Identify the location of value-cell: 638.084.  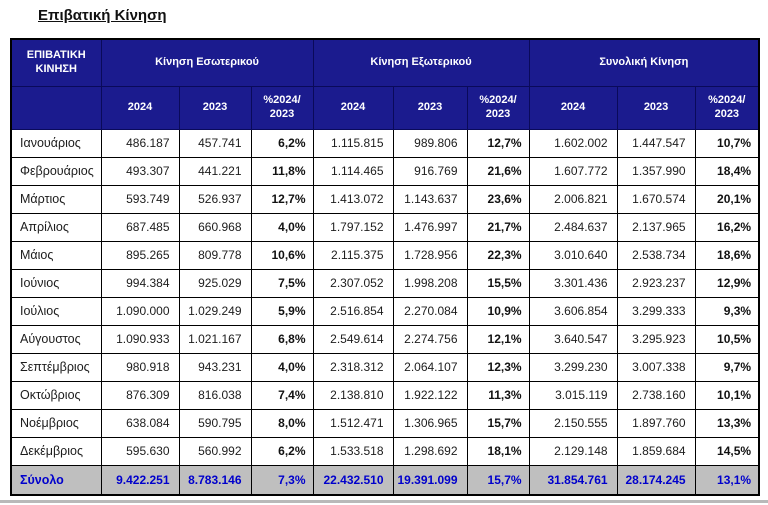
(140, 423).